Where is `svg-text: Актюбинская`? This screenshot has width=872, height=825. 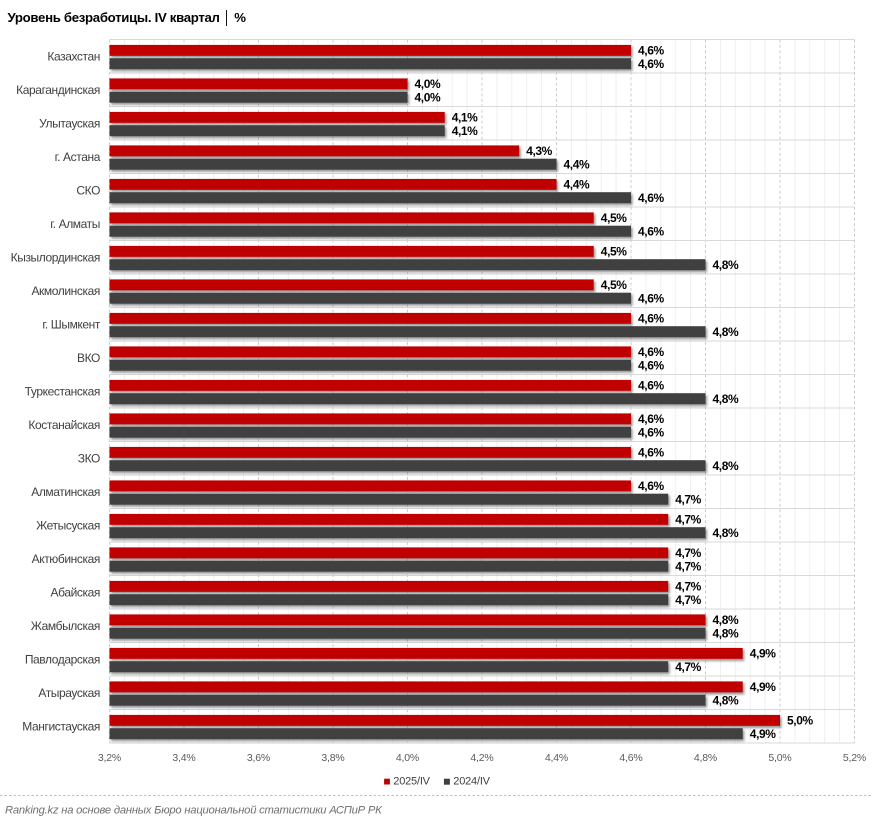 svg-text: Актюбинская is located at coordinates (66, 559).